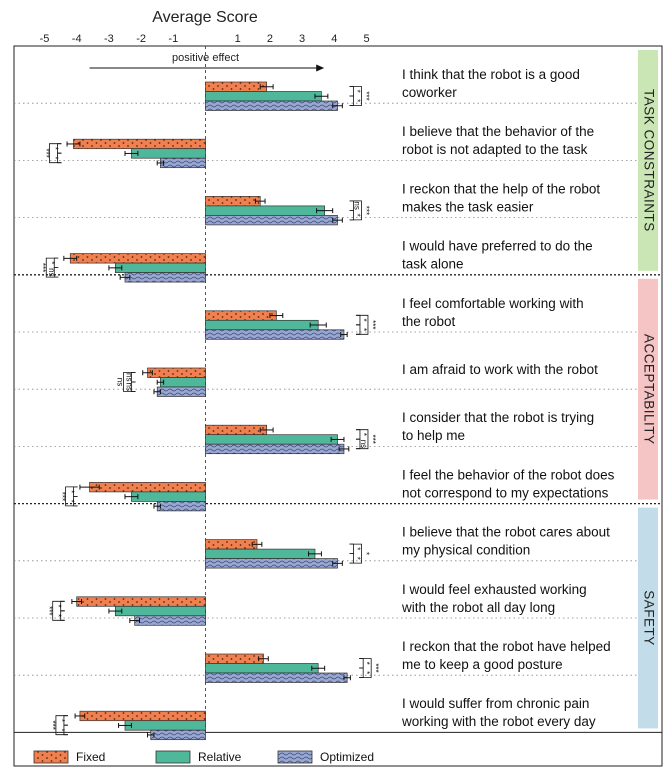  What do you see at coordinates (205, 39) in the screenshot?
I see `x-axis-ticks: -5 -4 -3 -2 -1 1 2 3 4 5` at bounding box center [205, 39].